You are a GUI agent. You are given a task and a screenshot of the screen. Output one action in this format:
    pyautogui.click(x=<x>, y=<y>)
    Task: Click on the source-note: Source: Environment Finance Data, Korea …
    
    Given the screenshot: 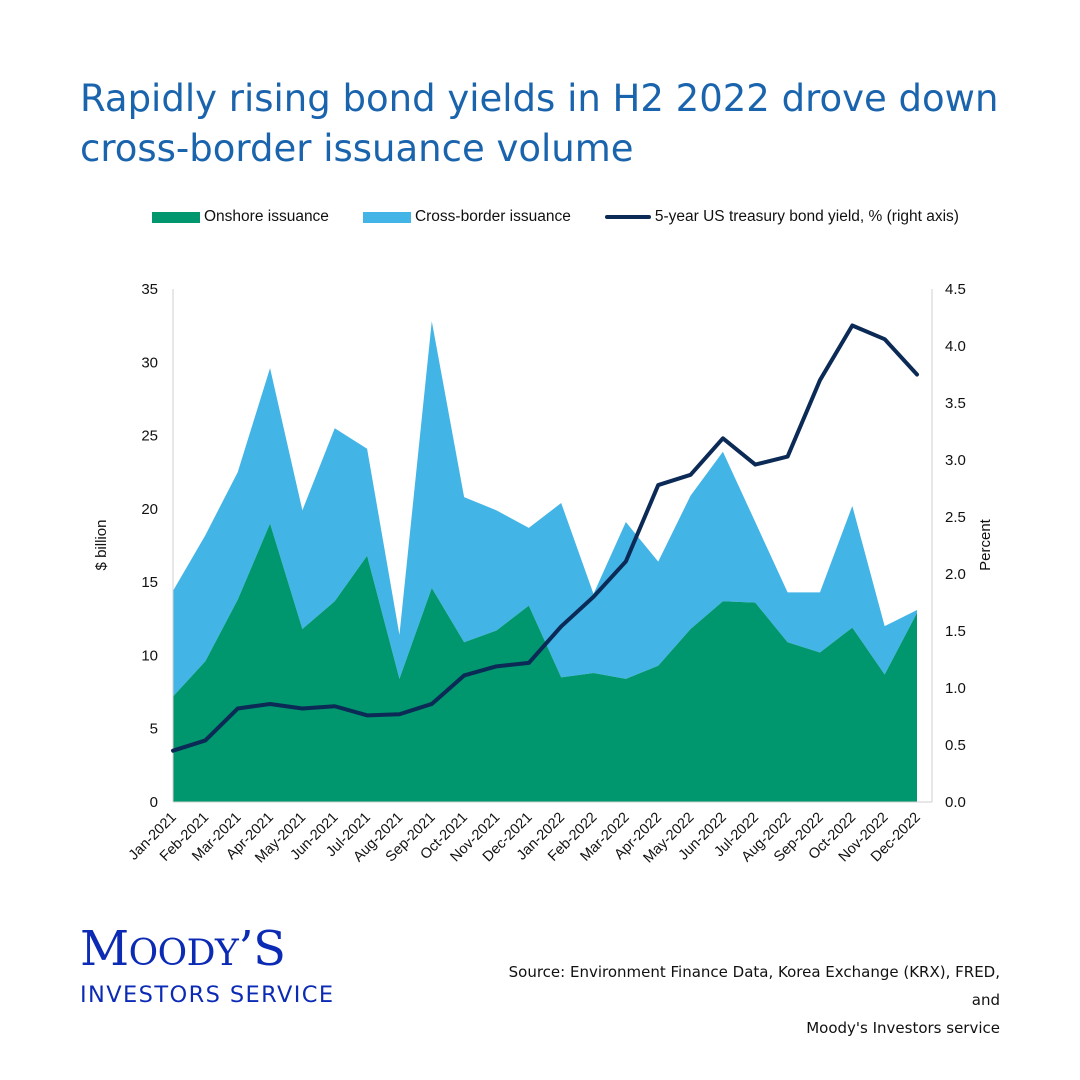 What is the action you would take?
    pyautogui.click(x=740, y=1000)
    